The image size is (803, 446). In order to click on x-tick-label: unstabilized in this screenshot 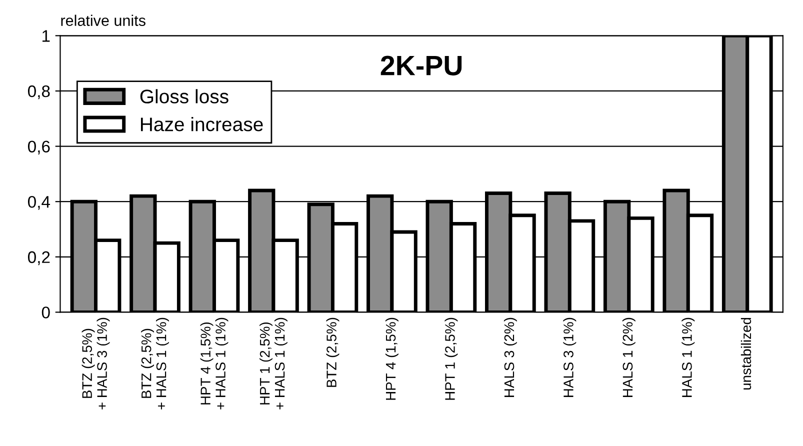, I will do `click(746, 354)`.